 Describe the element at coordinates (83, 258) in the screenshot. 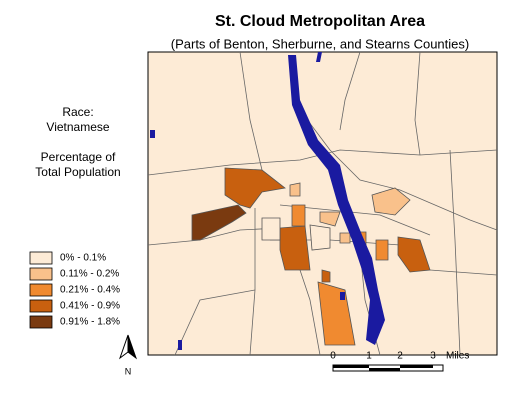

I see `legend-label: 0% - 0.1%` at that location.